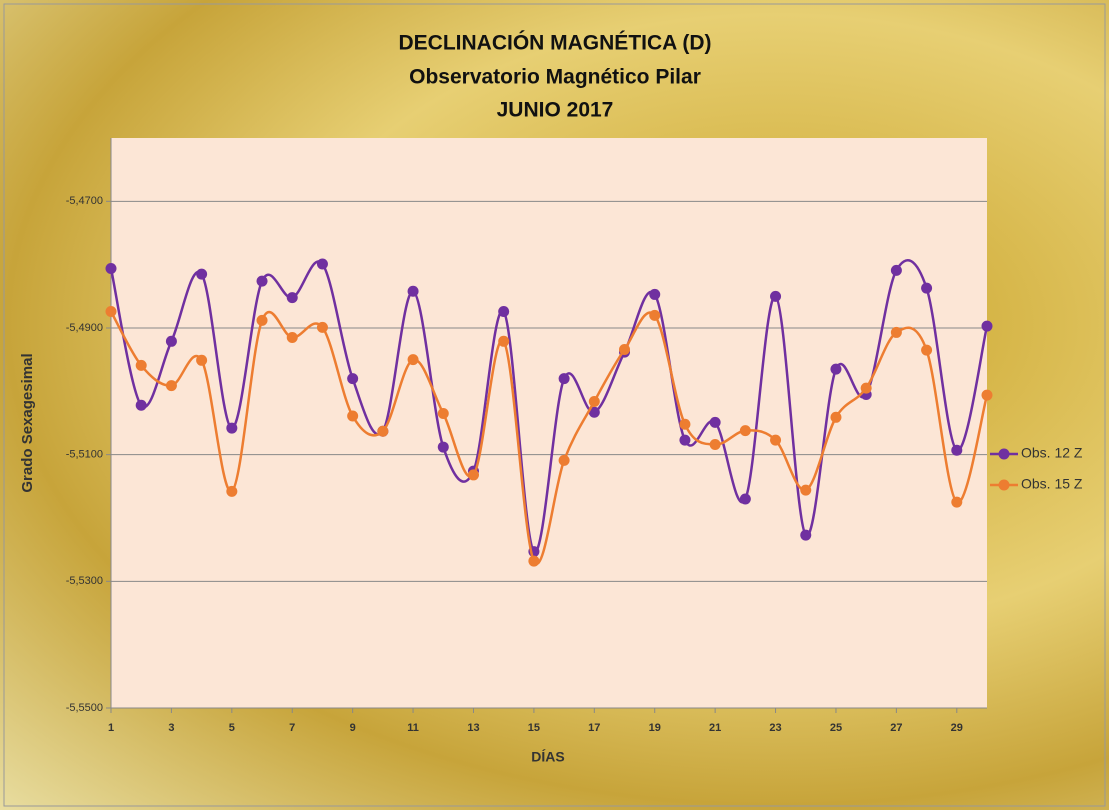 This screenshot has width=1109, height=810. I want to click on x-tick-label: 7, so click(292, 728).